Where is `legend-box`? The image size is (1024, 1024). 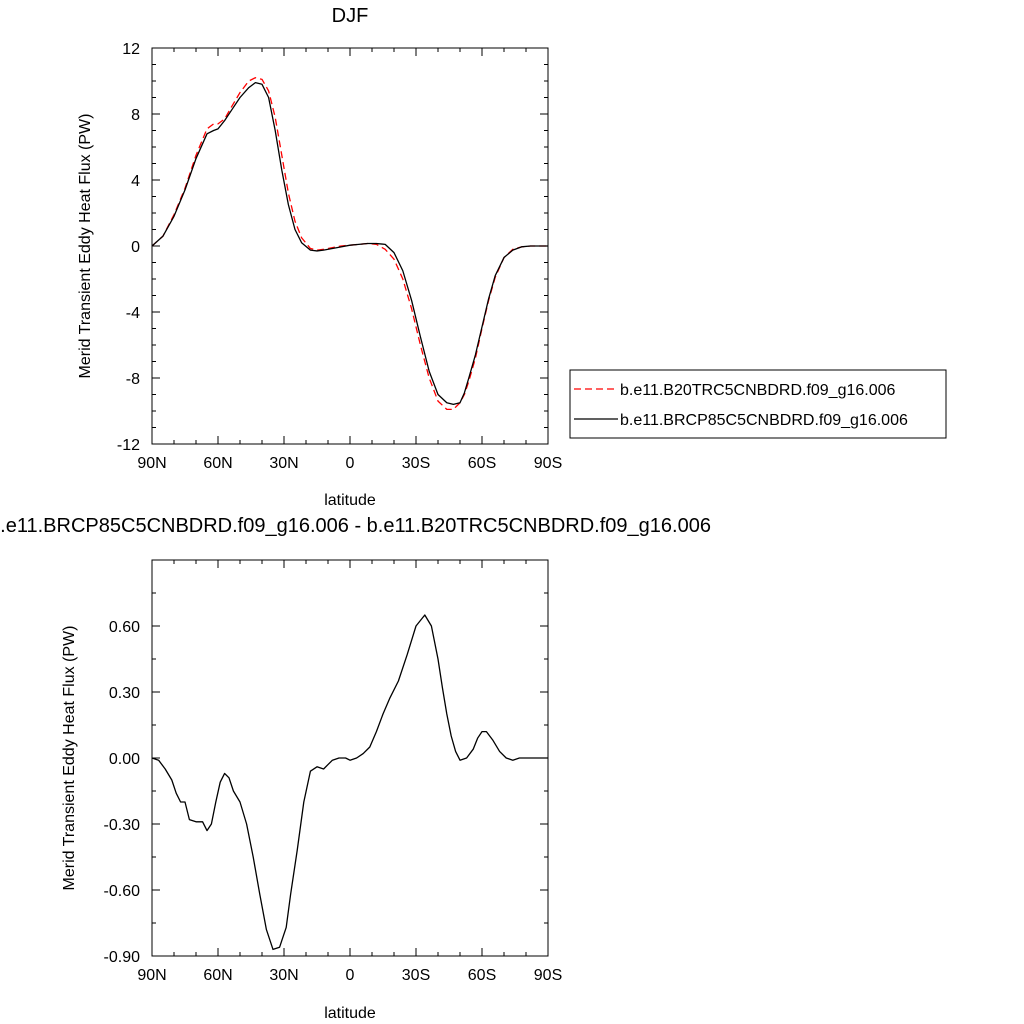
legend-box is located at coordinates (758, 404).